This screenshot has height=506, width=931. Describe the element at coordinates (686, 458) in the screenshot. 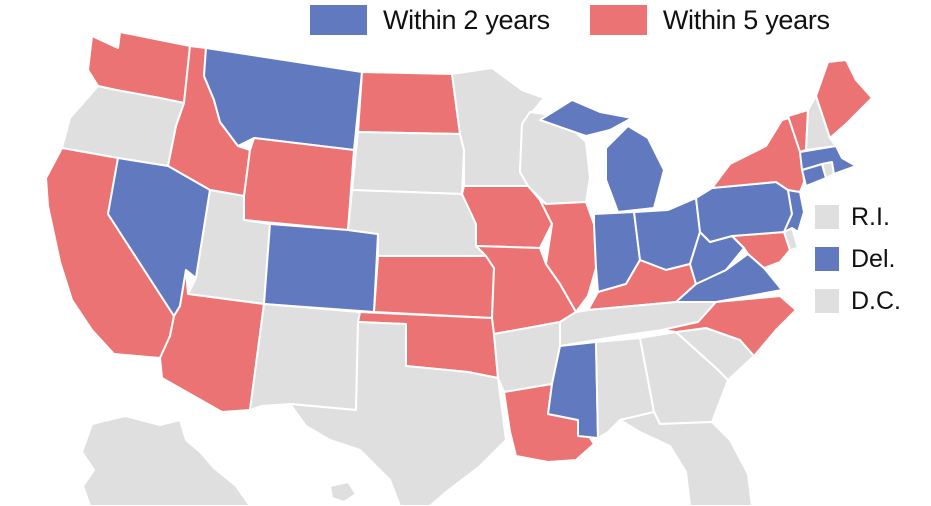

I see `state-fl` at that location.